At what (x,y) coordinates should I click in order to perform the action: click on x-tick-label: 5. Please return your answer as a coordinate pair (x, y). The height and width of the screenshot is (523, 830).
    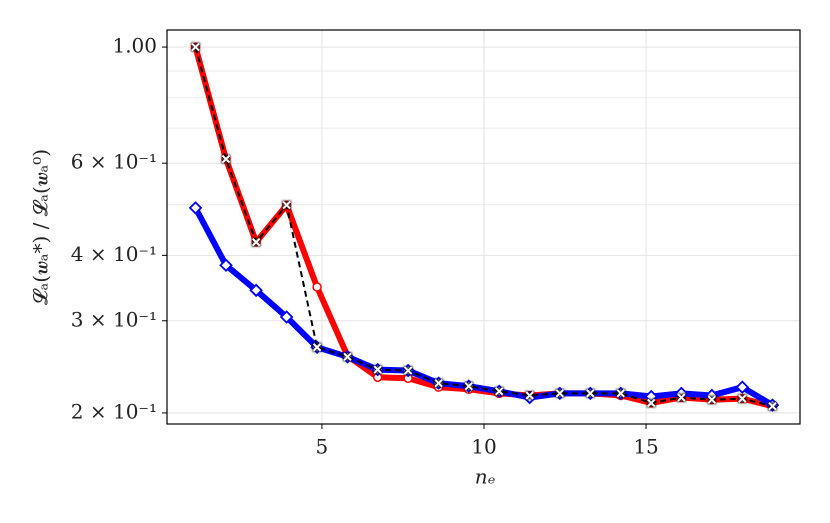
    Looking at the image, I should click on (322, 447).